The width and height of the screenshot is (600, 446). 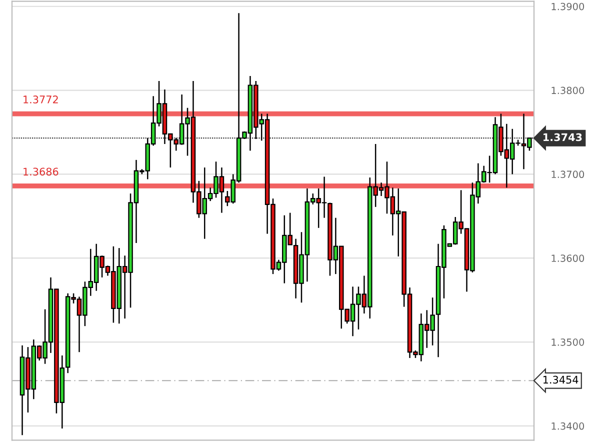 What do you see at coordinates (568, 6) in the screenshot?
I see `y-tick-label: 1.3900` at bounding box center [568, 6].